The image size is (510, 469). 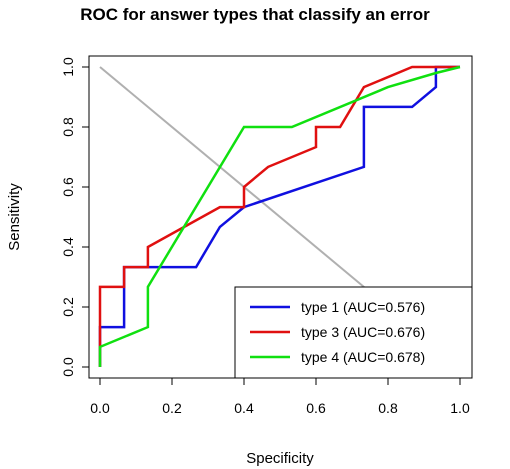 I want to click on legend-label-2: type 3 (AUC=0.676), so click(x=363, y=332).